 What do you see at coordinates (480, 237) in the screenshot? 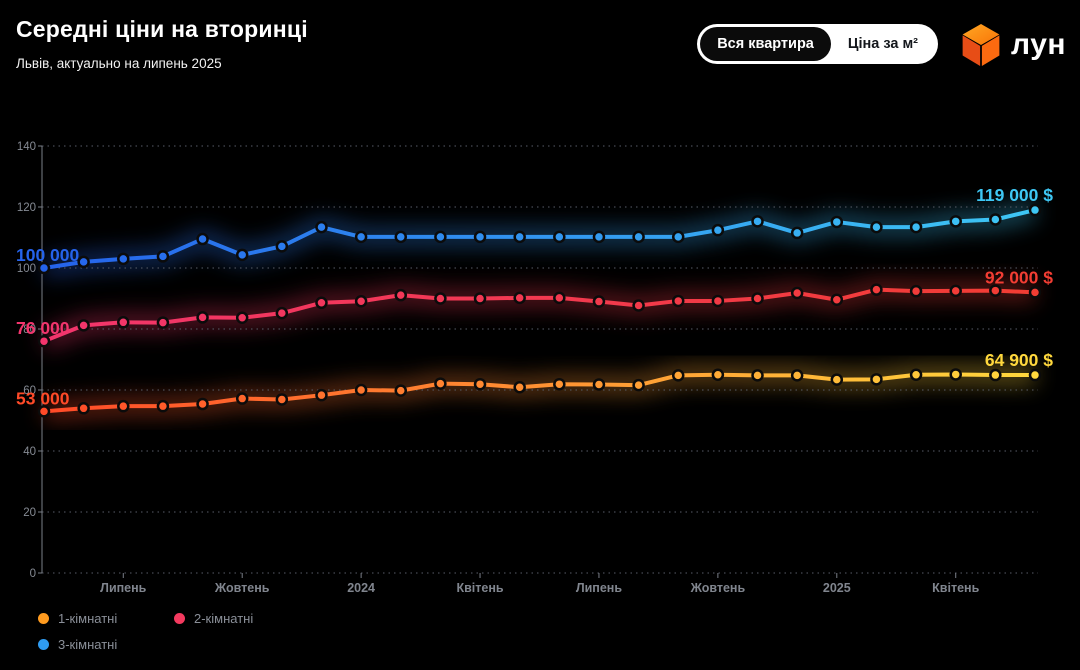
I see `point-3-кімнатні-11` at bounding box center [480, 237].